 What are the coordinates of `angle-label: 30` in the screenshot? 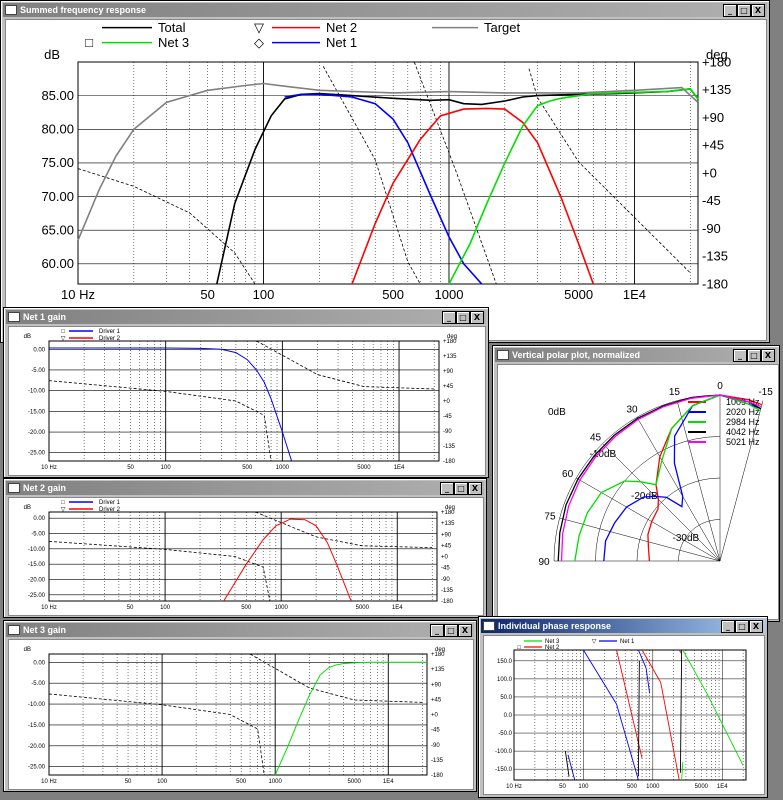 It's located at (632, 410).